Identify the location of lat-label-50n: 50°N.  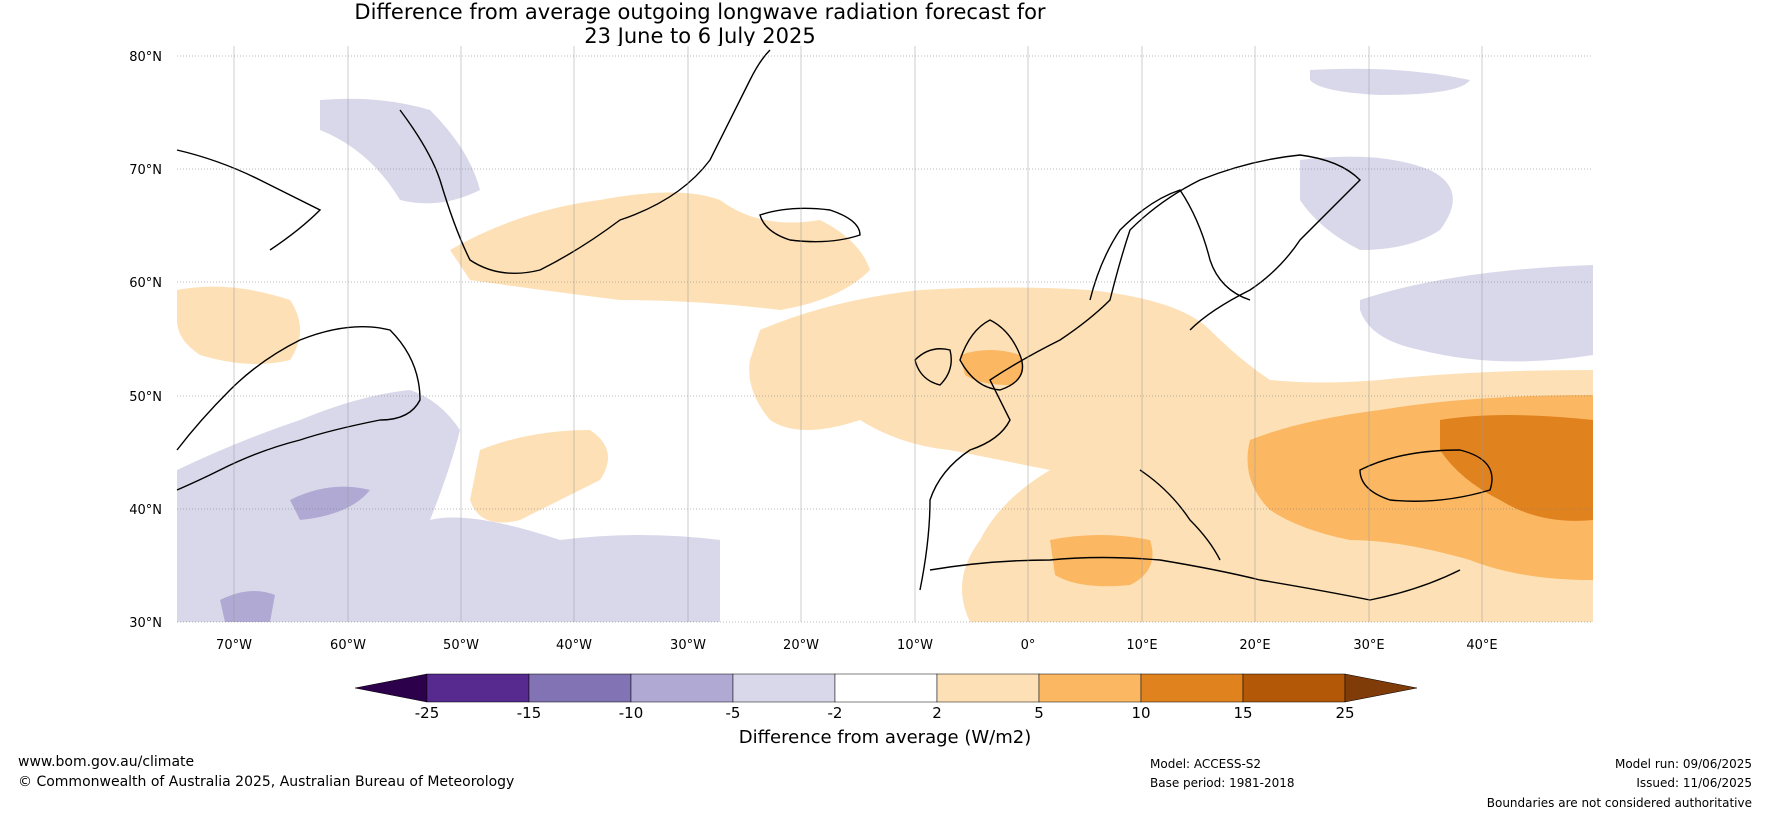
(145, 397).